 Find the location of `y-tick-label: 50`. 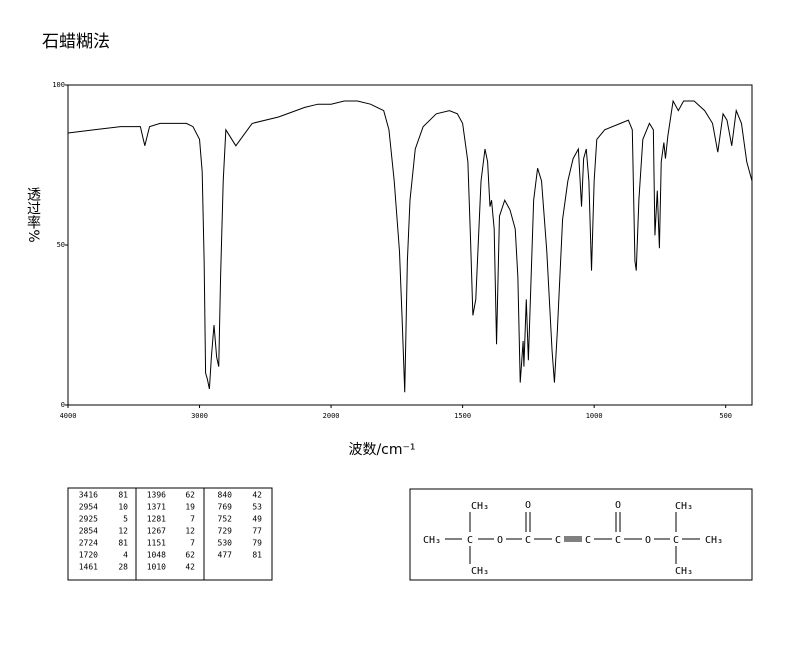

y-tick-label: 50 is located at coordinates (61, 245).